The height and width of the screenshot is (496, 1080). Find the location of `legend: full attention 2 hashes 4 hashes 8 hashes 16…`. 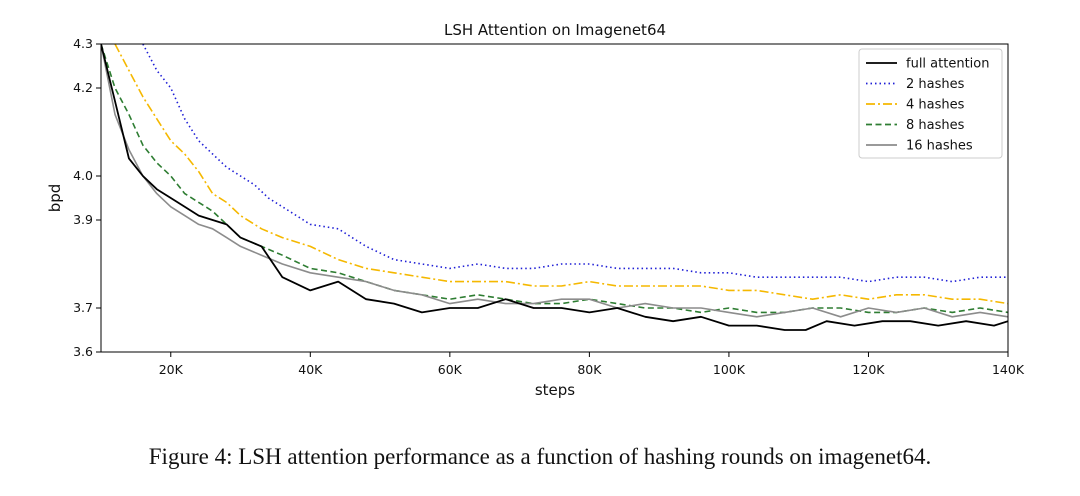

legend: full attention 2 hashes 4 hashes 8 hashes 16… is located at coordinates (930, 103).